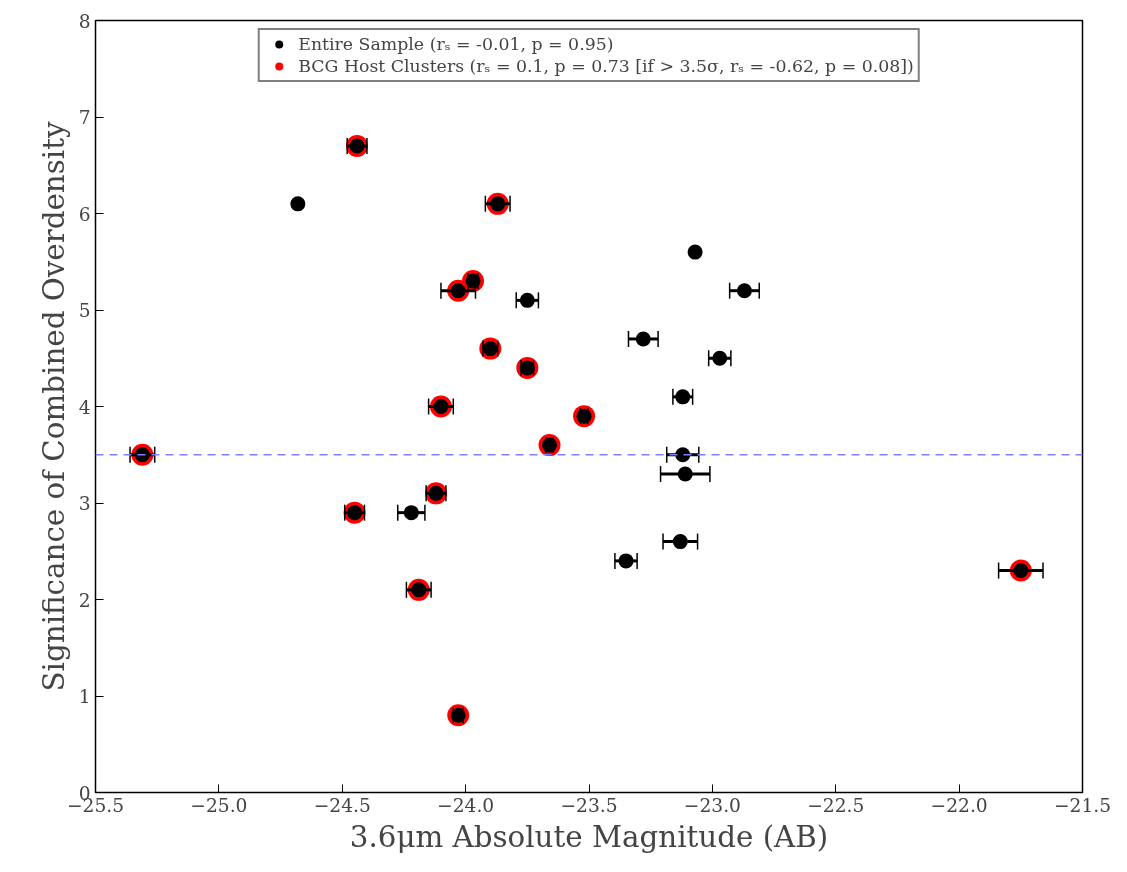 Image resolution: width=1127 pixels, height=872 pixels. Describe the element at coordinates (959, 805) in the screenshot. I see `x-tick-label: −22.0` at that location.